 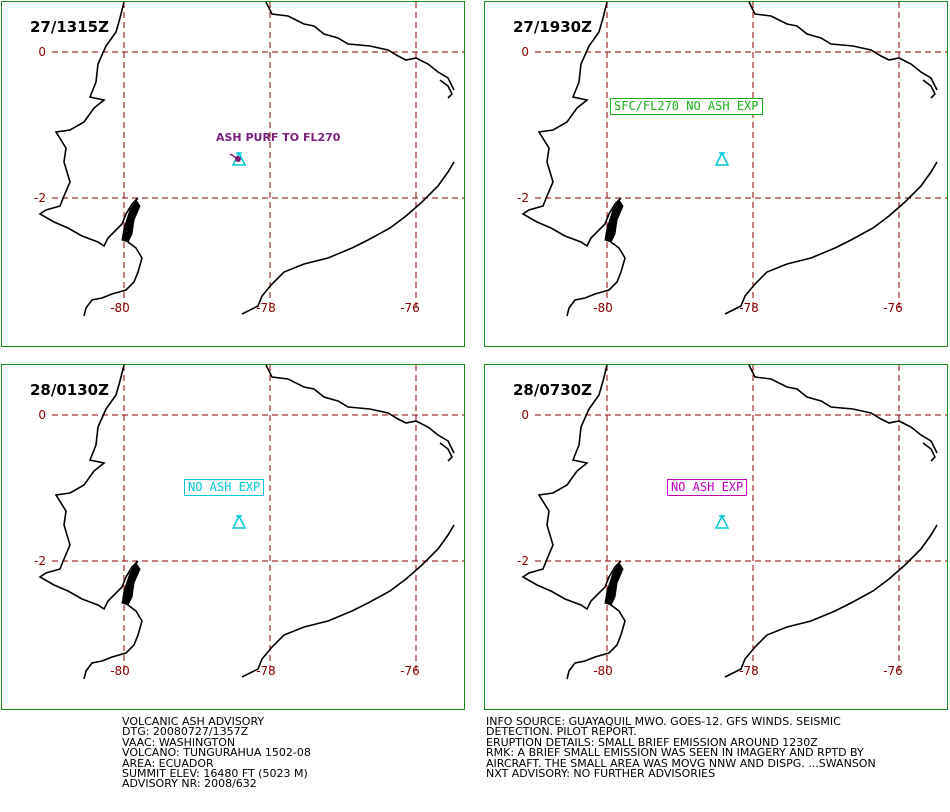 I want to click on advisory-line: VOLCANO: TUNGURAHUA 1502-08, so click(x=216, y=753).